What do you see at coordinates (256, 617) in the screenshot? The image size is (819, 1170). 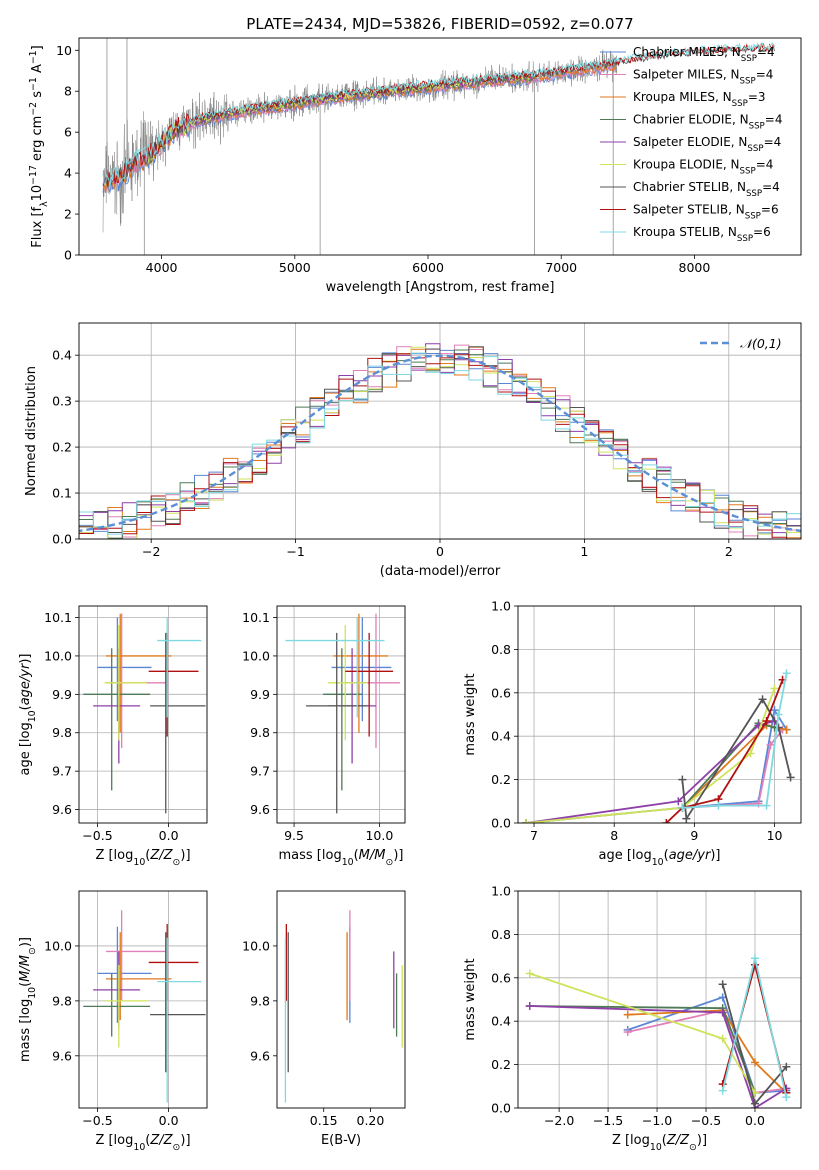 I see `y-tick-label: 10.1` at bounding box center [256, 617].